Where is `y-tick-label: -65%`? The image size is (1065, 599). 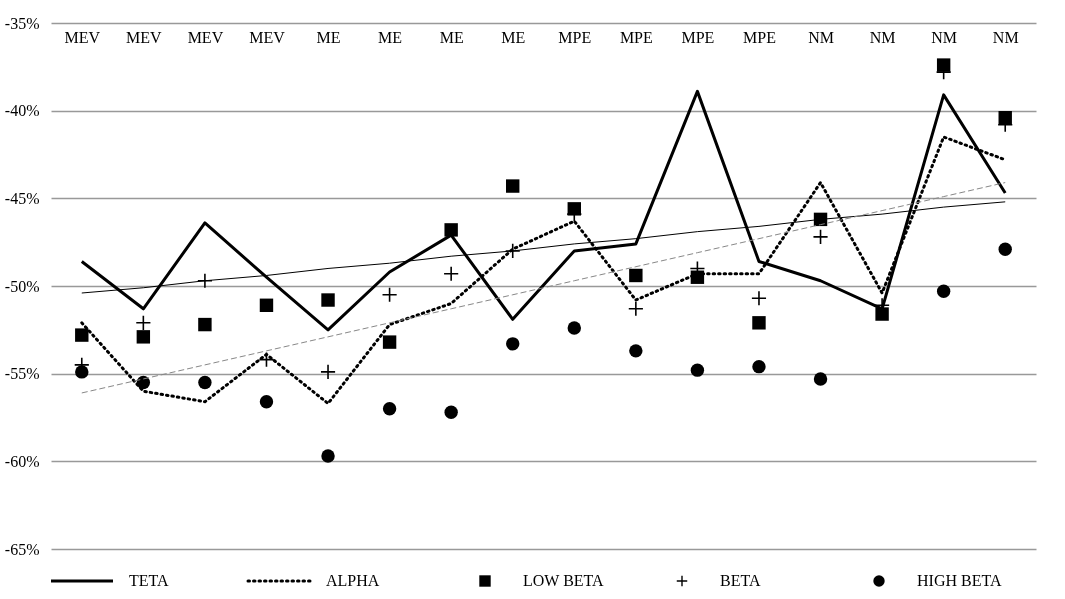 y-tick-label: -65% is located at coordinates (22, 549).